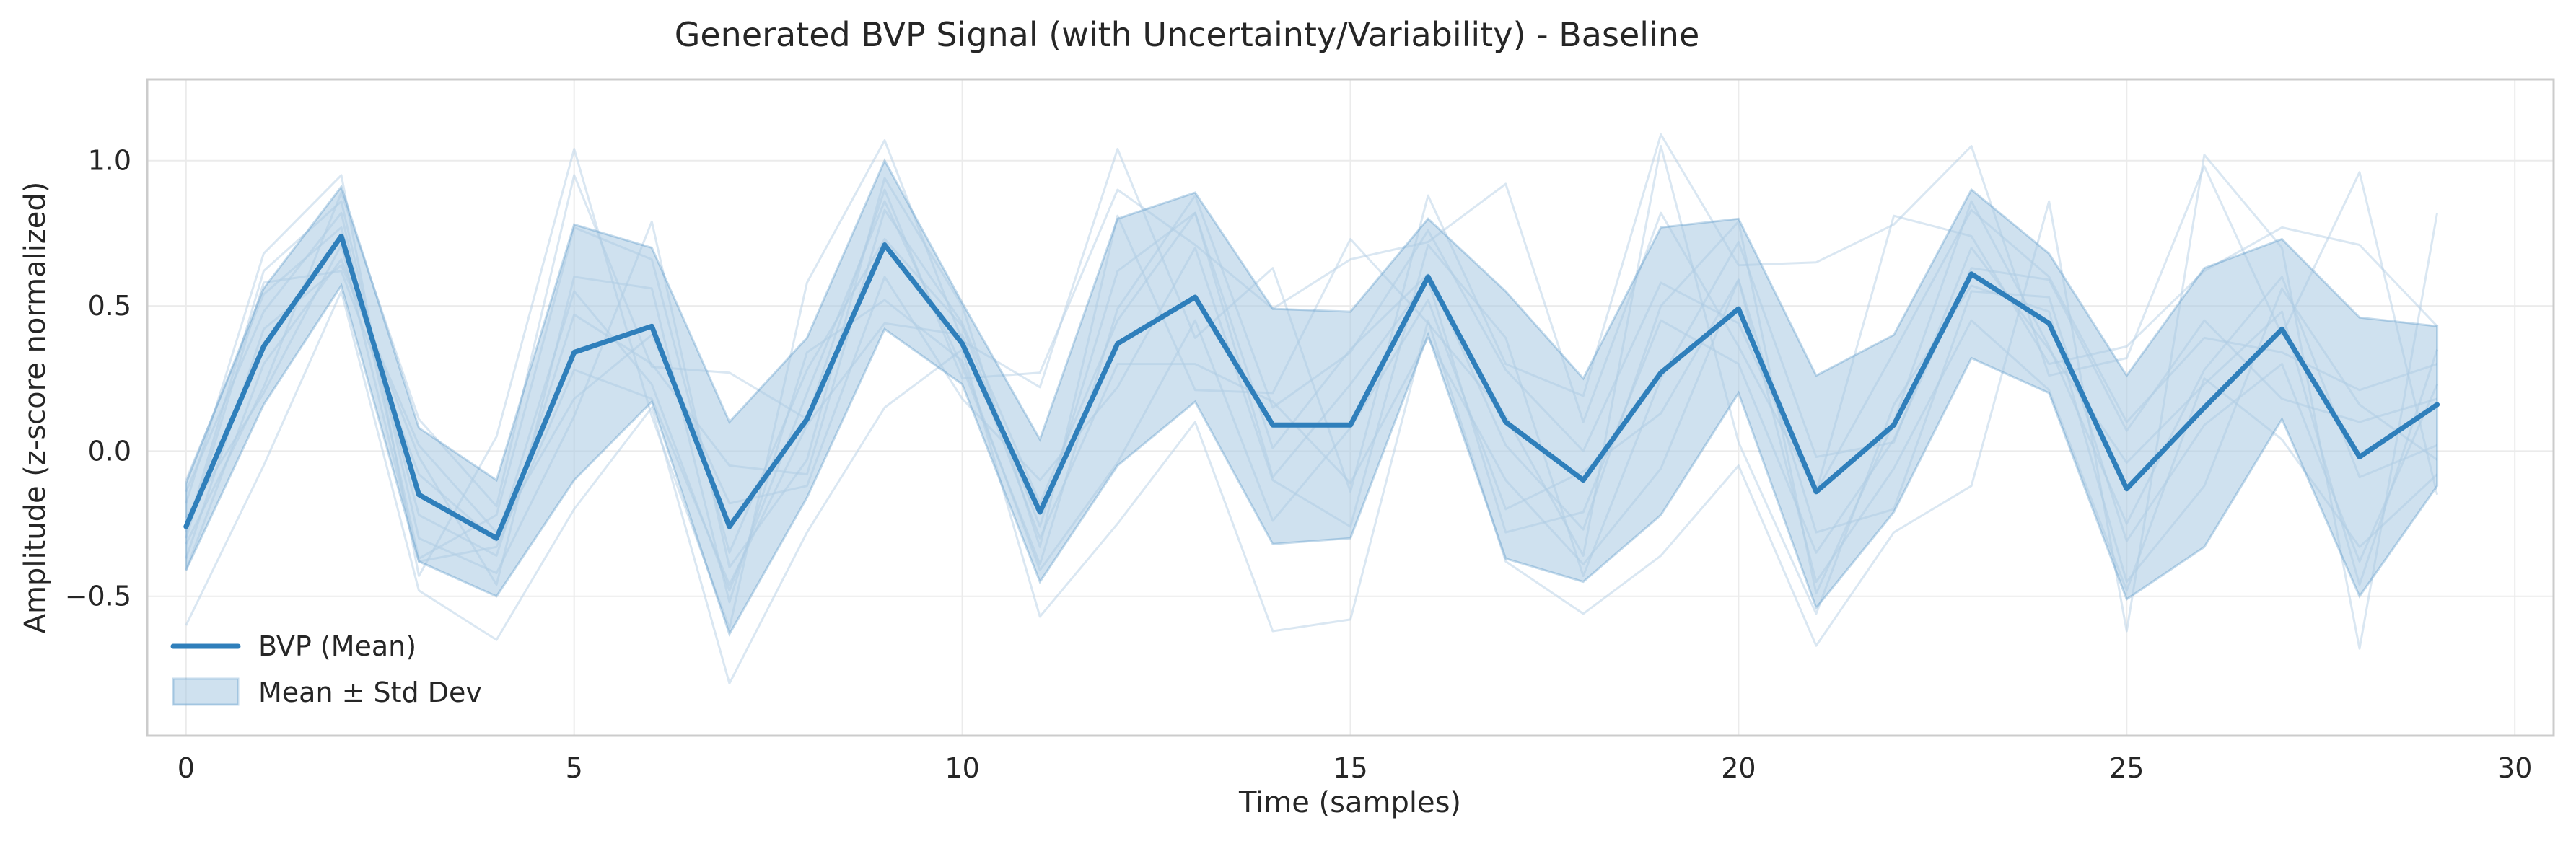  What do you see at coordinates (186, 768) in the screenshot?
I see `x-tick-label: 0` at bounding box center [186, 768].